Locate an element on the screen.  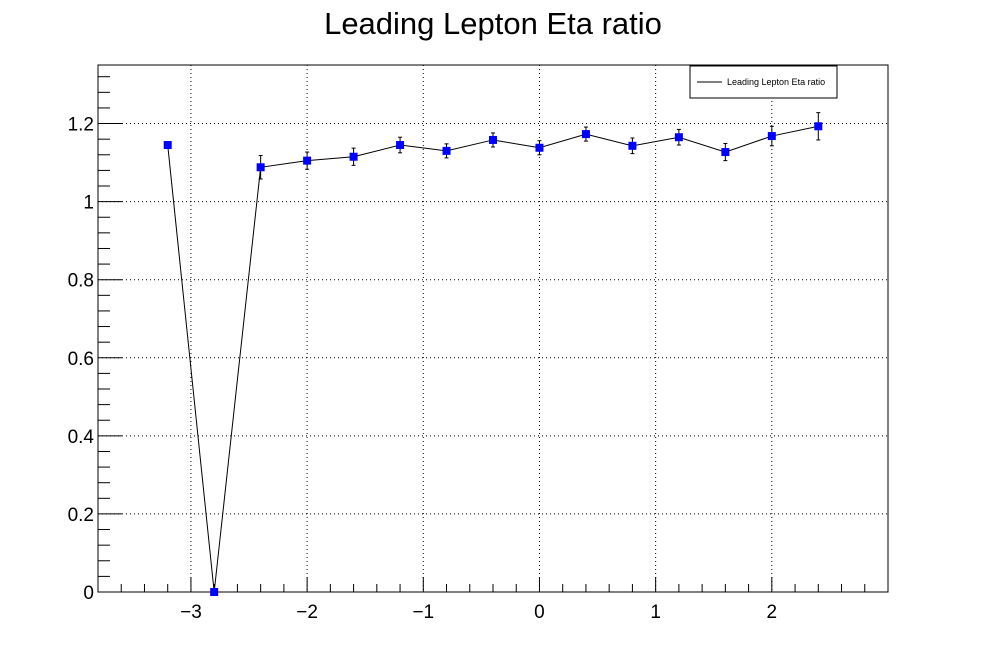
chart-title: Leading Lepton Eta ratio is located at coordinates (493, 23).